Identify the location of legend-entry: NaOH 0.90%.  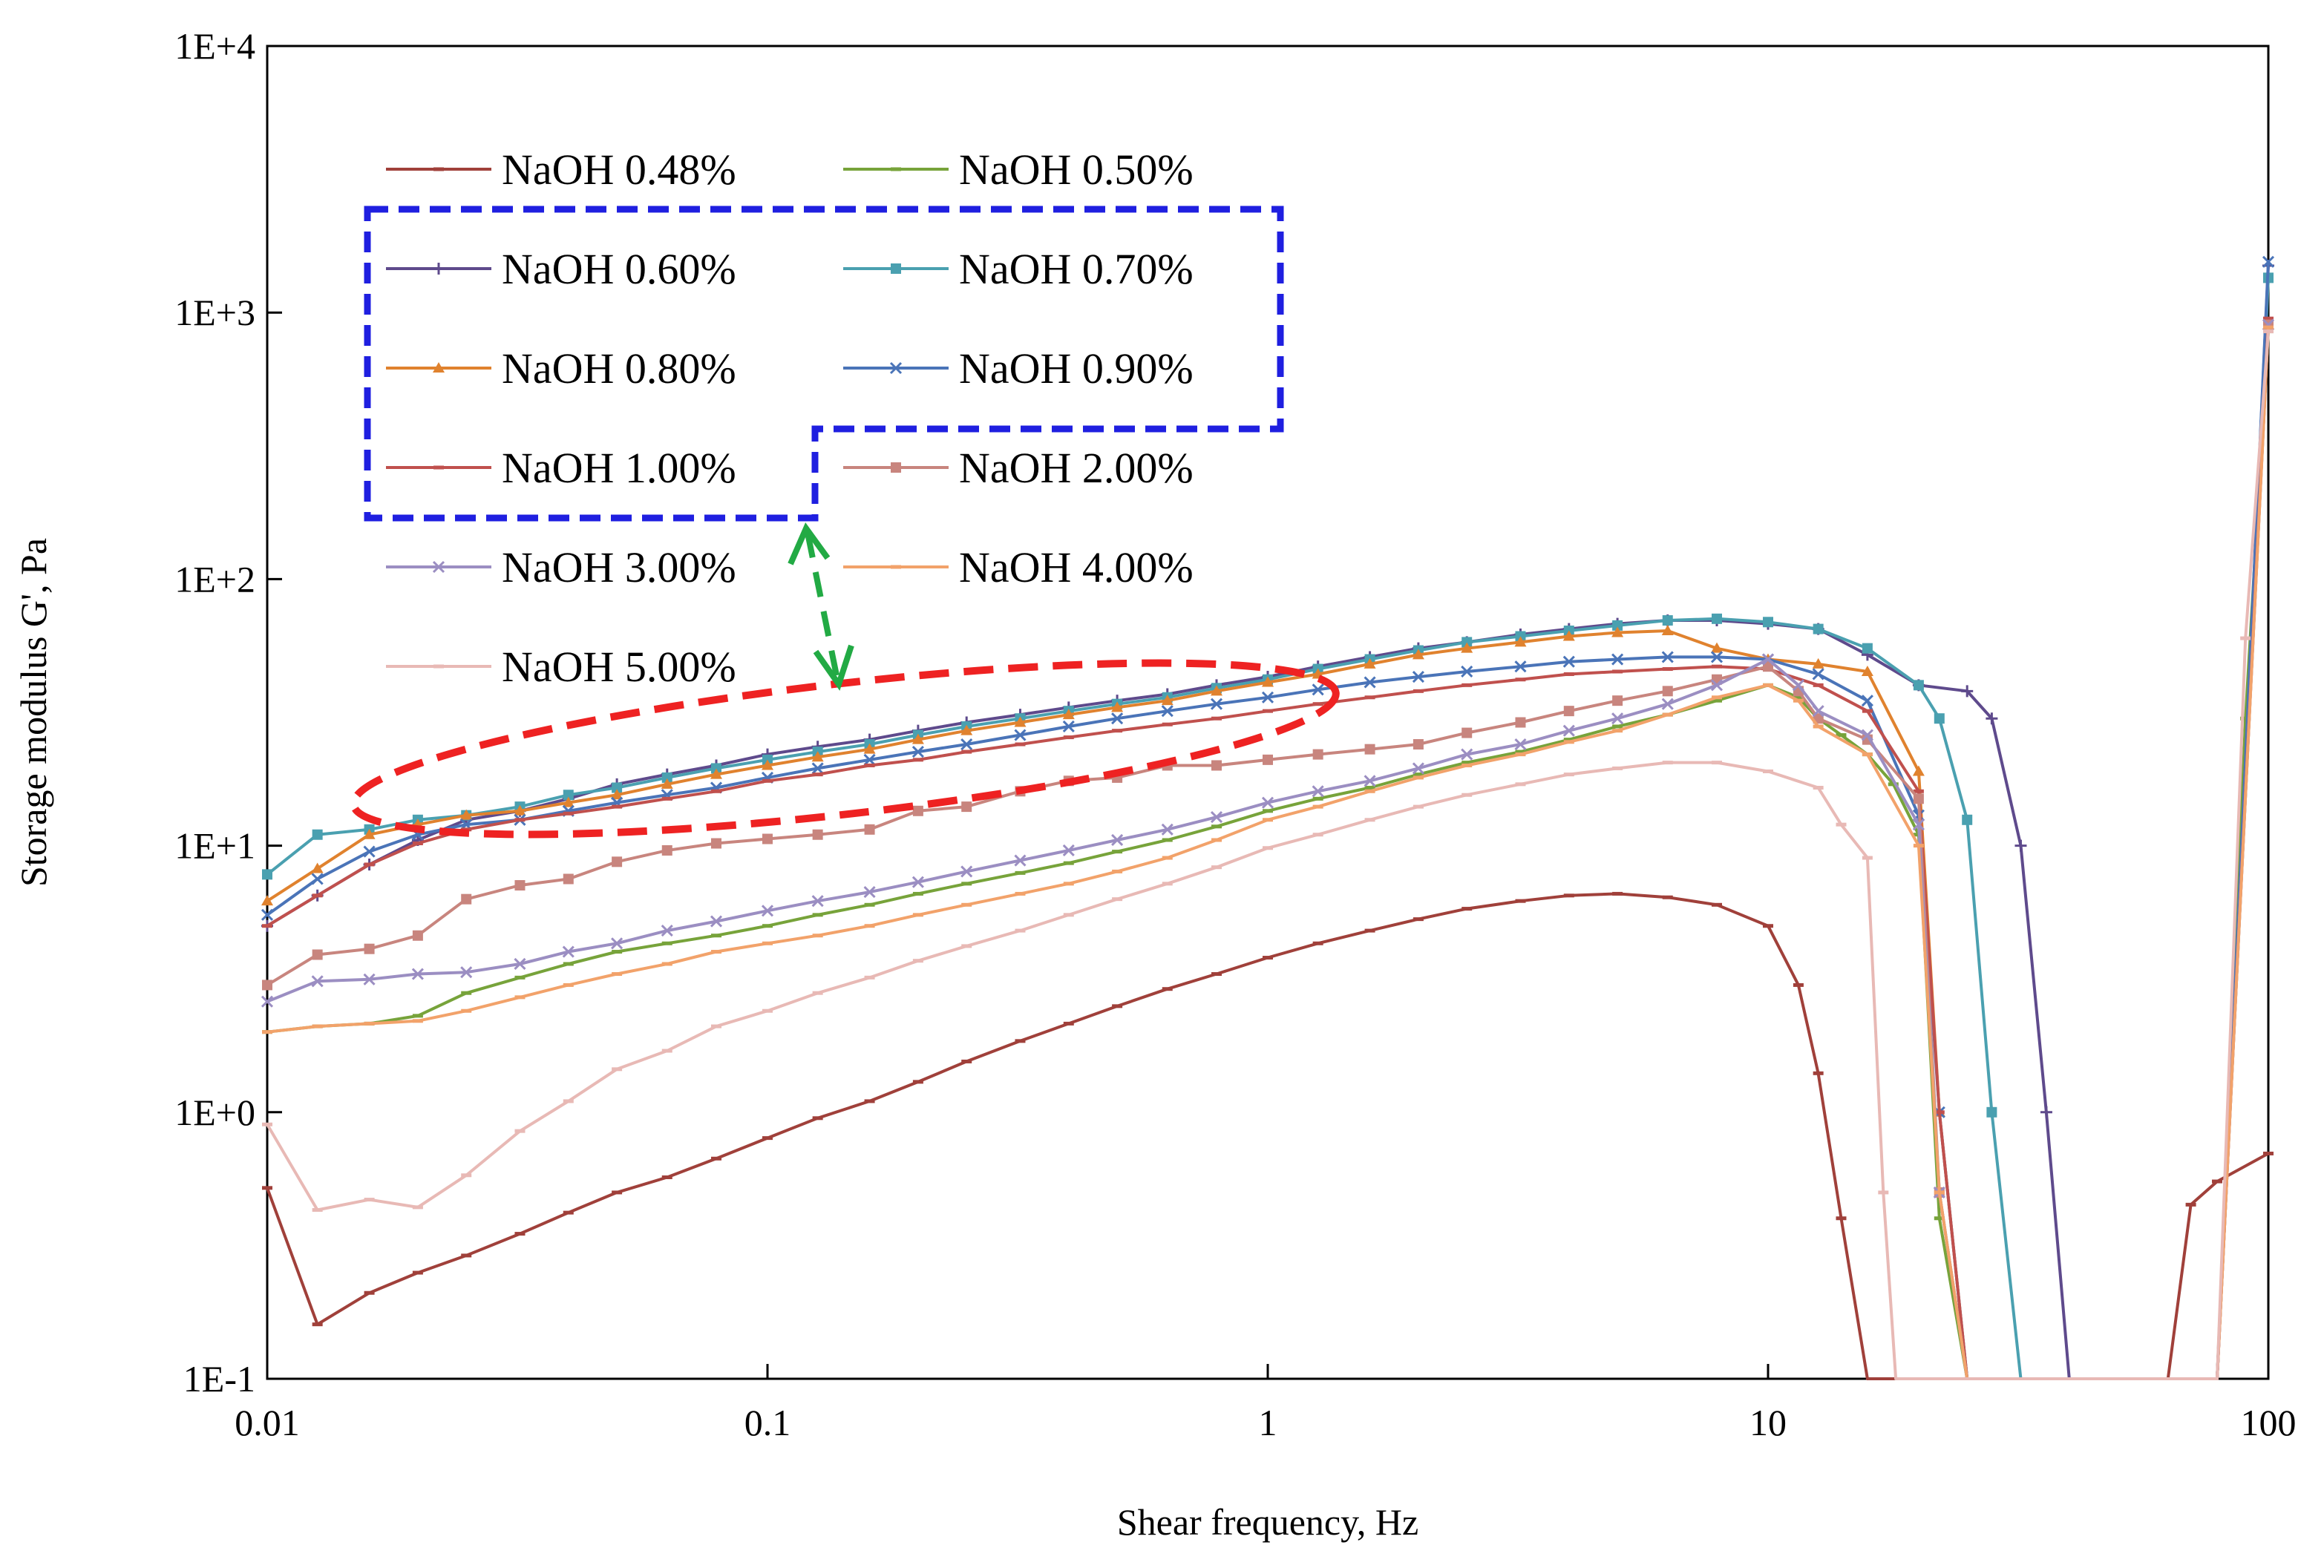
(1018, 368).